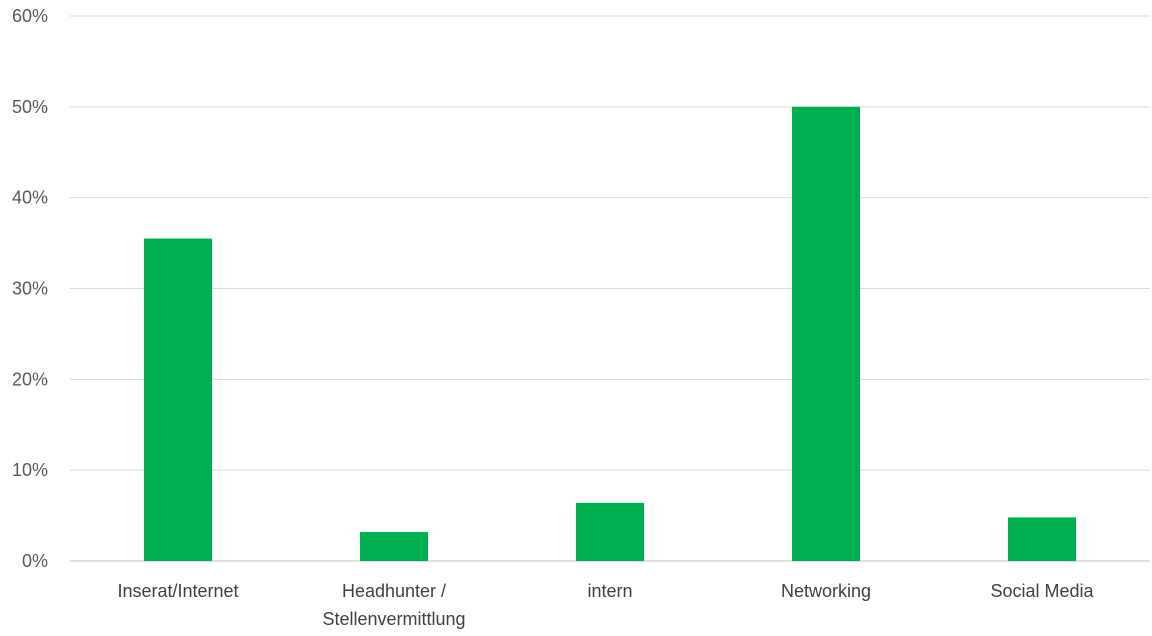 The height and width of the screenshot is (636, 1152). I want to click on y-tick-label: 20%, so click(30, 379).